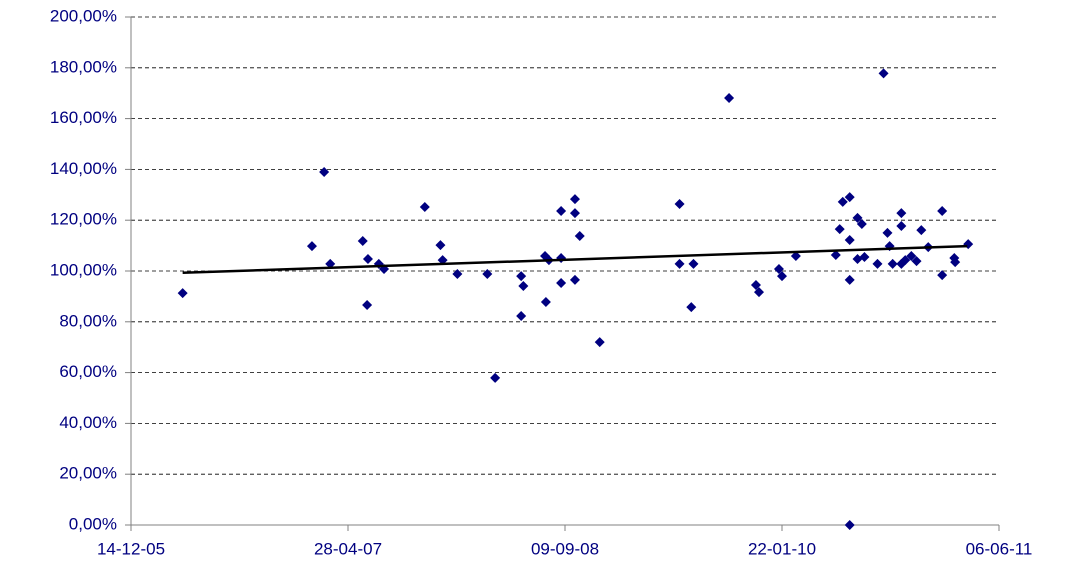  I want to click on y-tick-label: 180,00%, so click(83, 66).